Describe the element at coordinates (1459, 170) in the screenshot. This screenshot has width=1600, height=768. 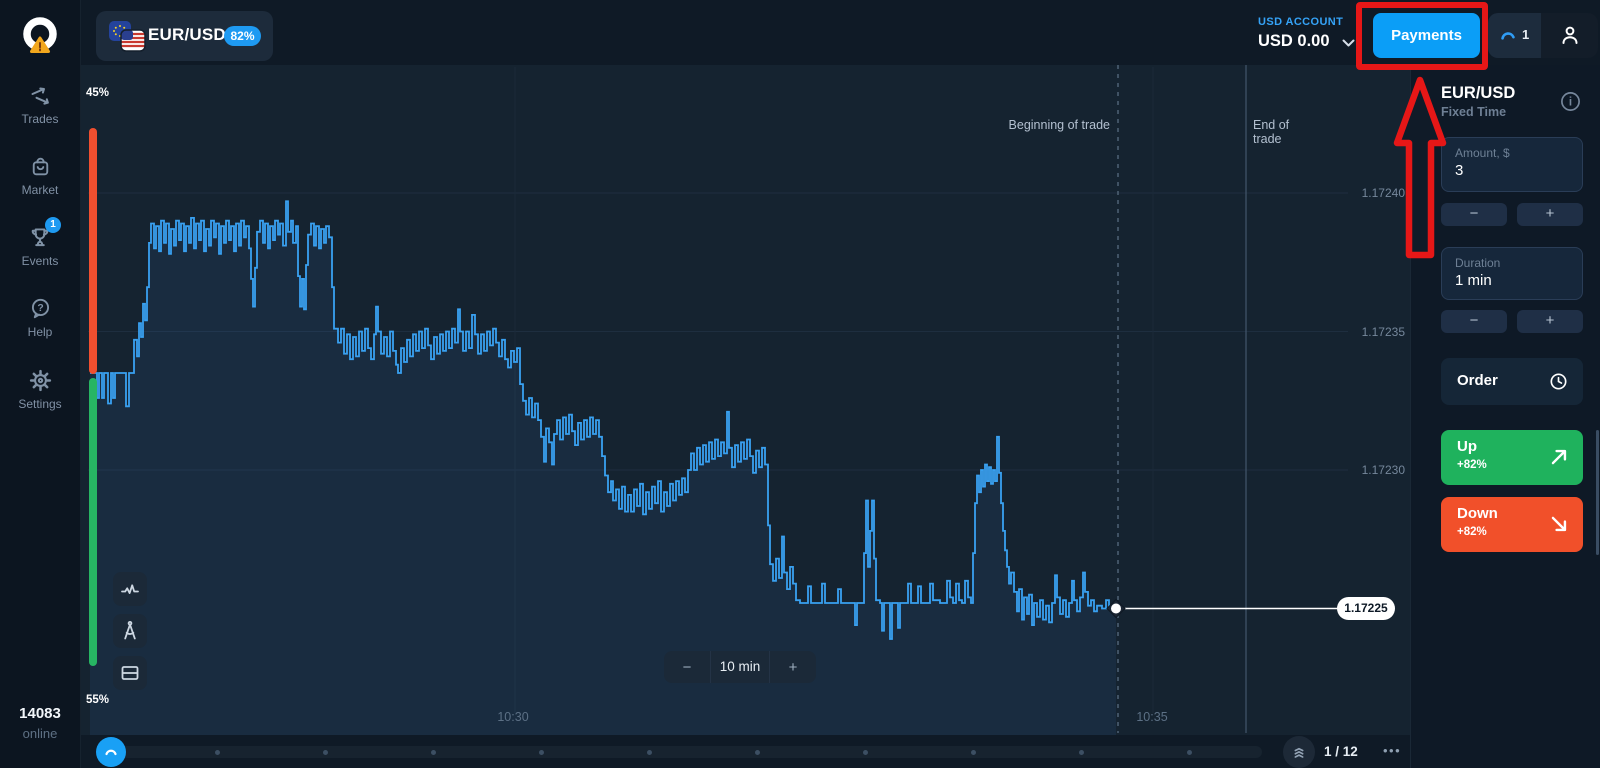
I see `amount-value: 3` at that location.